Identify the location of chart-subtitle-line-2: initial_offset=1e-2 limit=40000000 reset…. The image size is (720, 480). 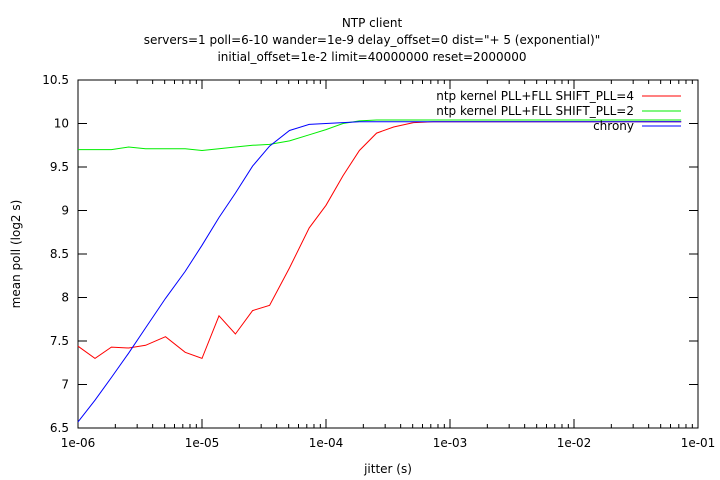
(371, 57).